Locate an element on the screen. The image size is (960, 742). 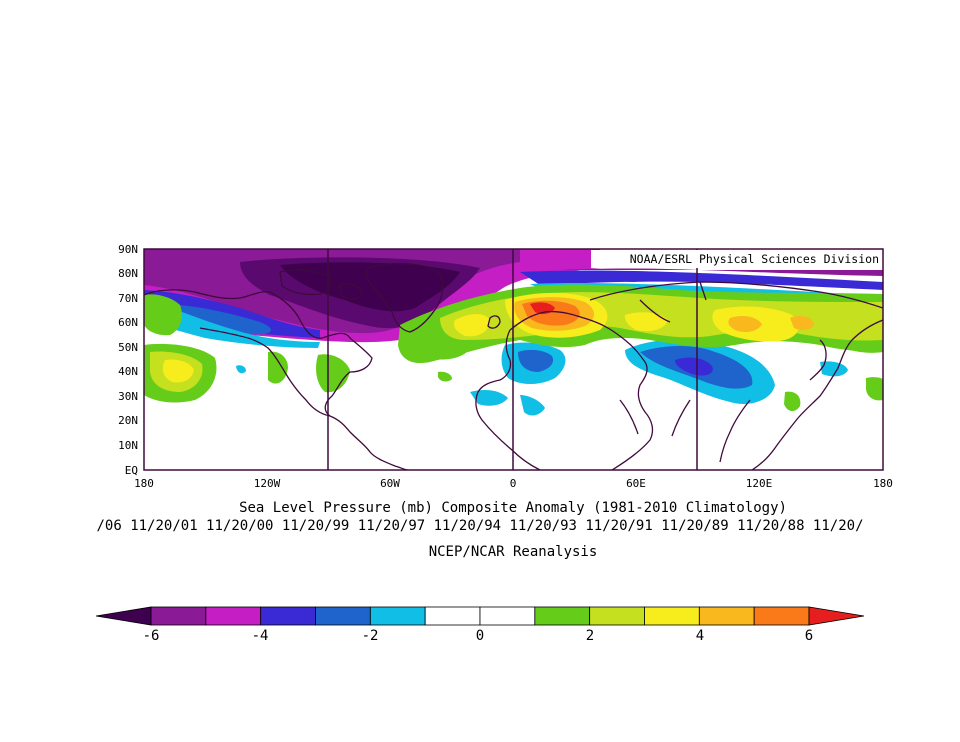
colorbar-tick-4: 4 is located at coordinates (700, 636).